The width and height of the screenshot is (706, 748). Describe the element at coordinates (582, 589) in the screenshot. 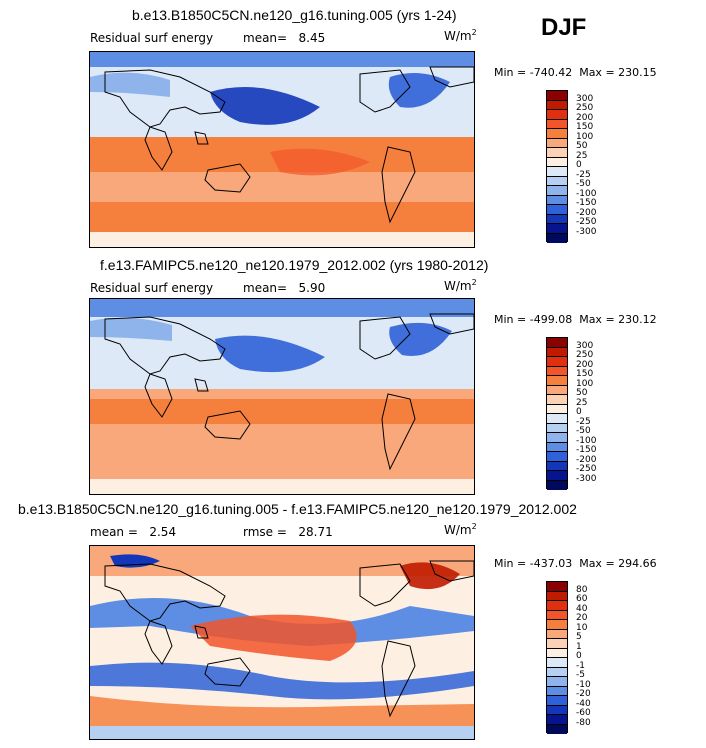

I see `colorbar-3-tick-label: 80` at that location.